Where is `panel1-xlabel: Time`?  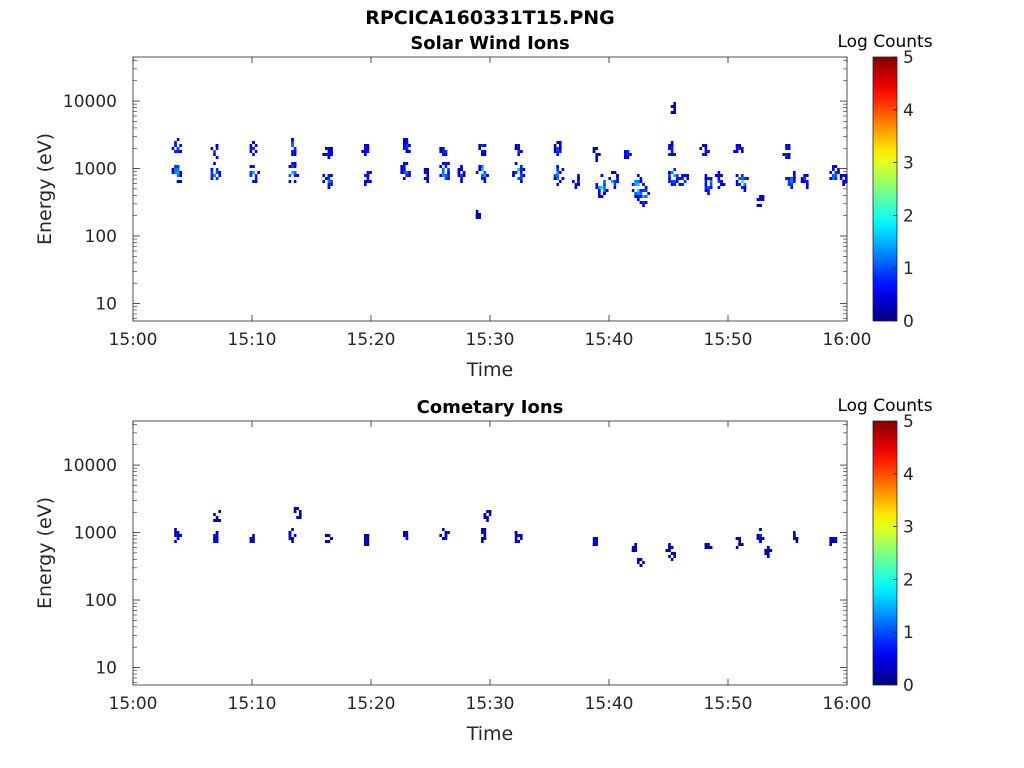 panel1-xlabel: Time is located at coordinates (490, 370).